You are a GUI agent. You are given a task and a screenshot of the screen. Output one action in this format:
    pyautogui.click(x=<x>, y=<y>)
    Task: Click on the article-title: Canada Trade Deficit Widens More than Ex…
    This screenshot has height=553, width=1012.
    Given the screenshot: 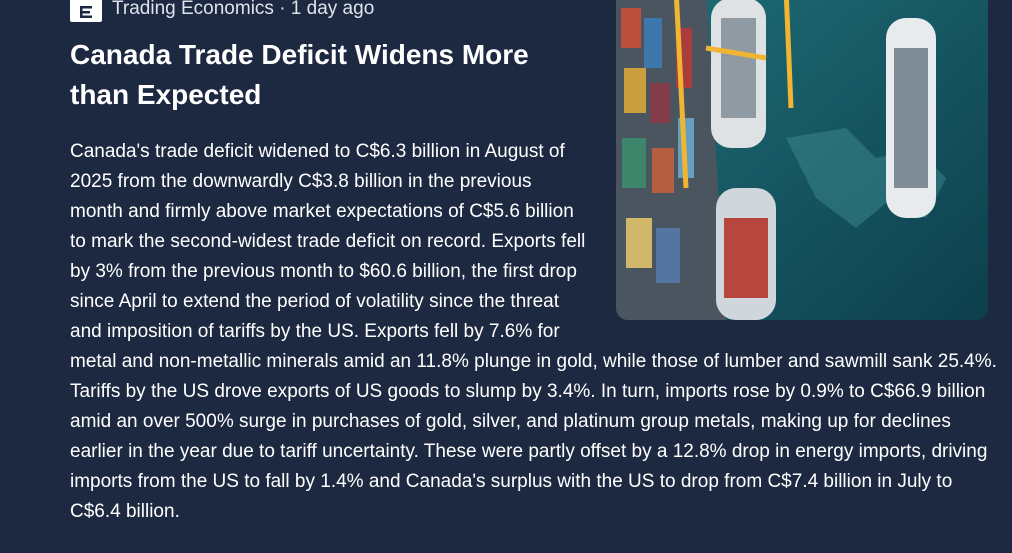 What is the action you would take?
    pyautogui.click(x=299, y=74)
    